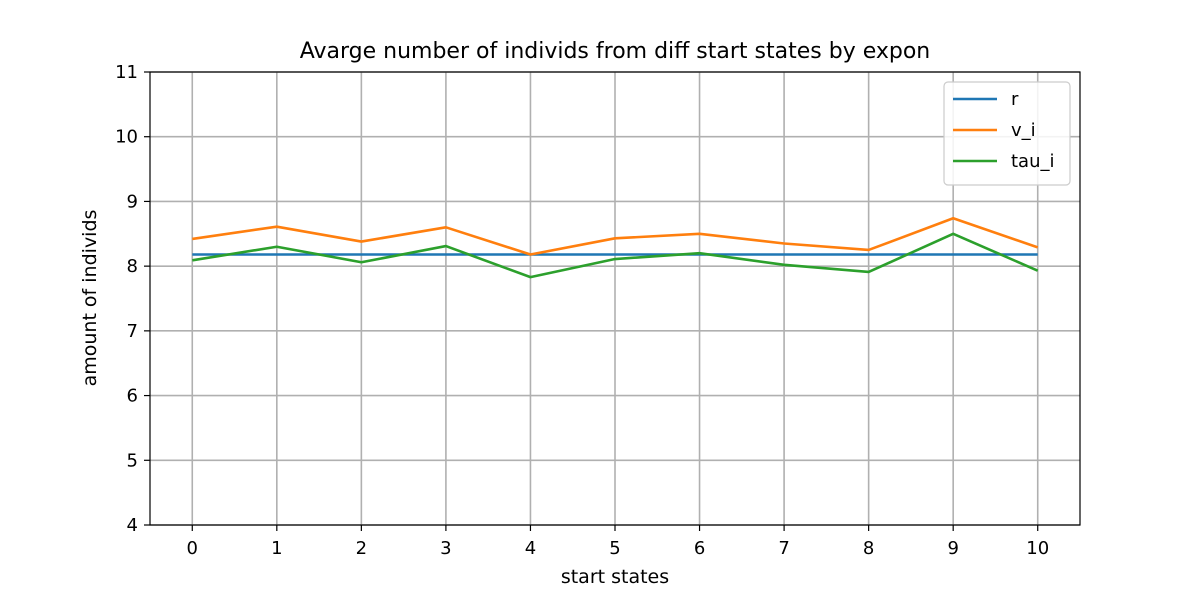 The height and width of the screenshot is (605, 1200). Describe the element at coordinates (132, 396) in the screenshot. I see `y-tick-label: 6` at that location.